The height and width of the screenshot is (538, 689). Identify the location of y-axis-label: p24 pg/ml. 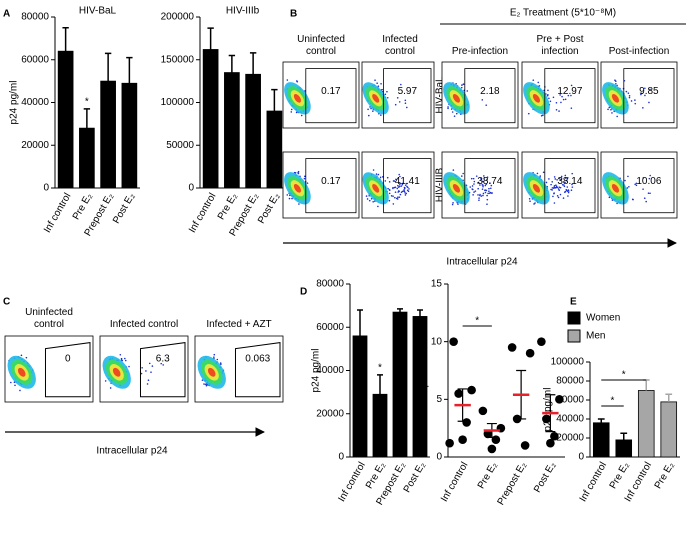
(316, 371).